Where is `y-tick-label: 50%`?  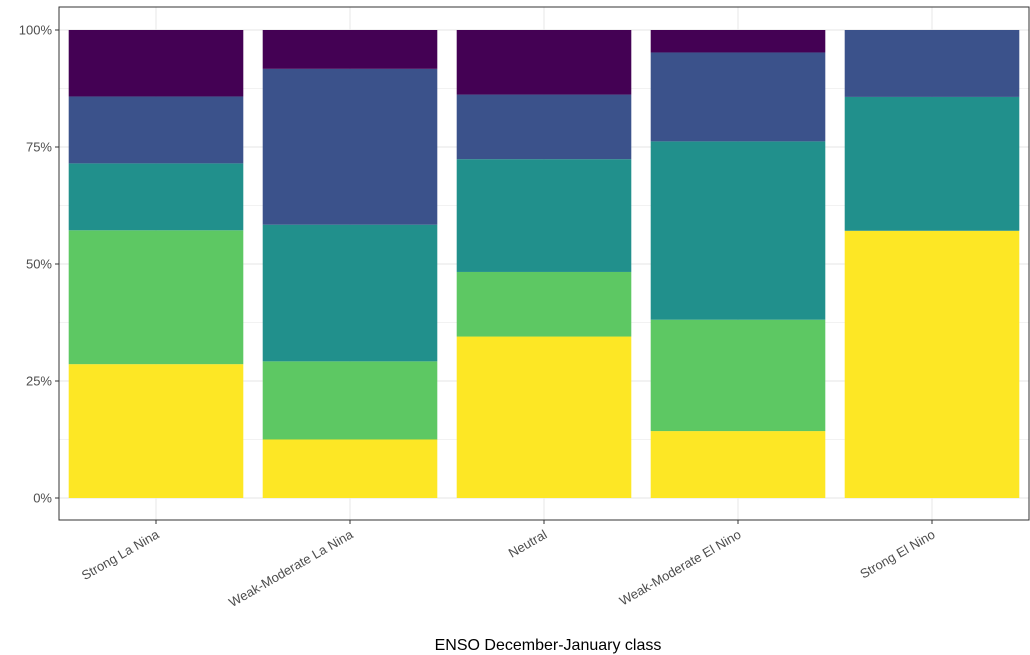 y-tick-label: 50% is located at coordinates (39, 264).